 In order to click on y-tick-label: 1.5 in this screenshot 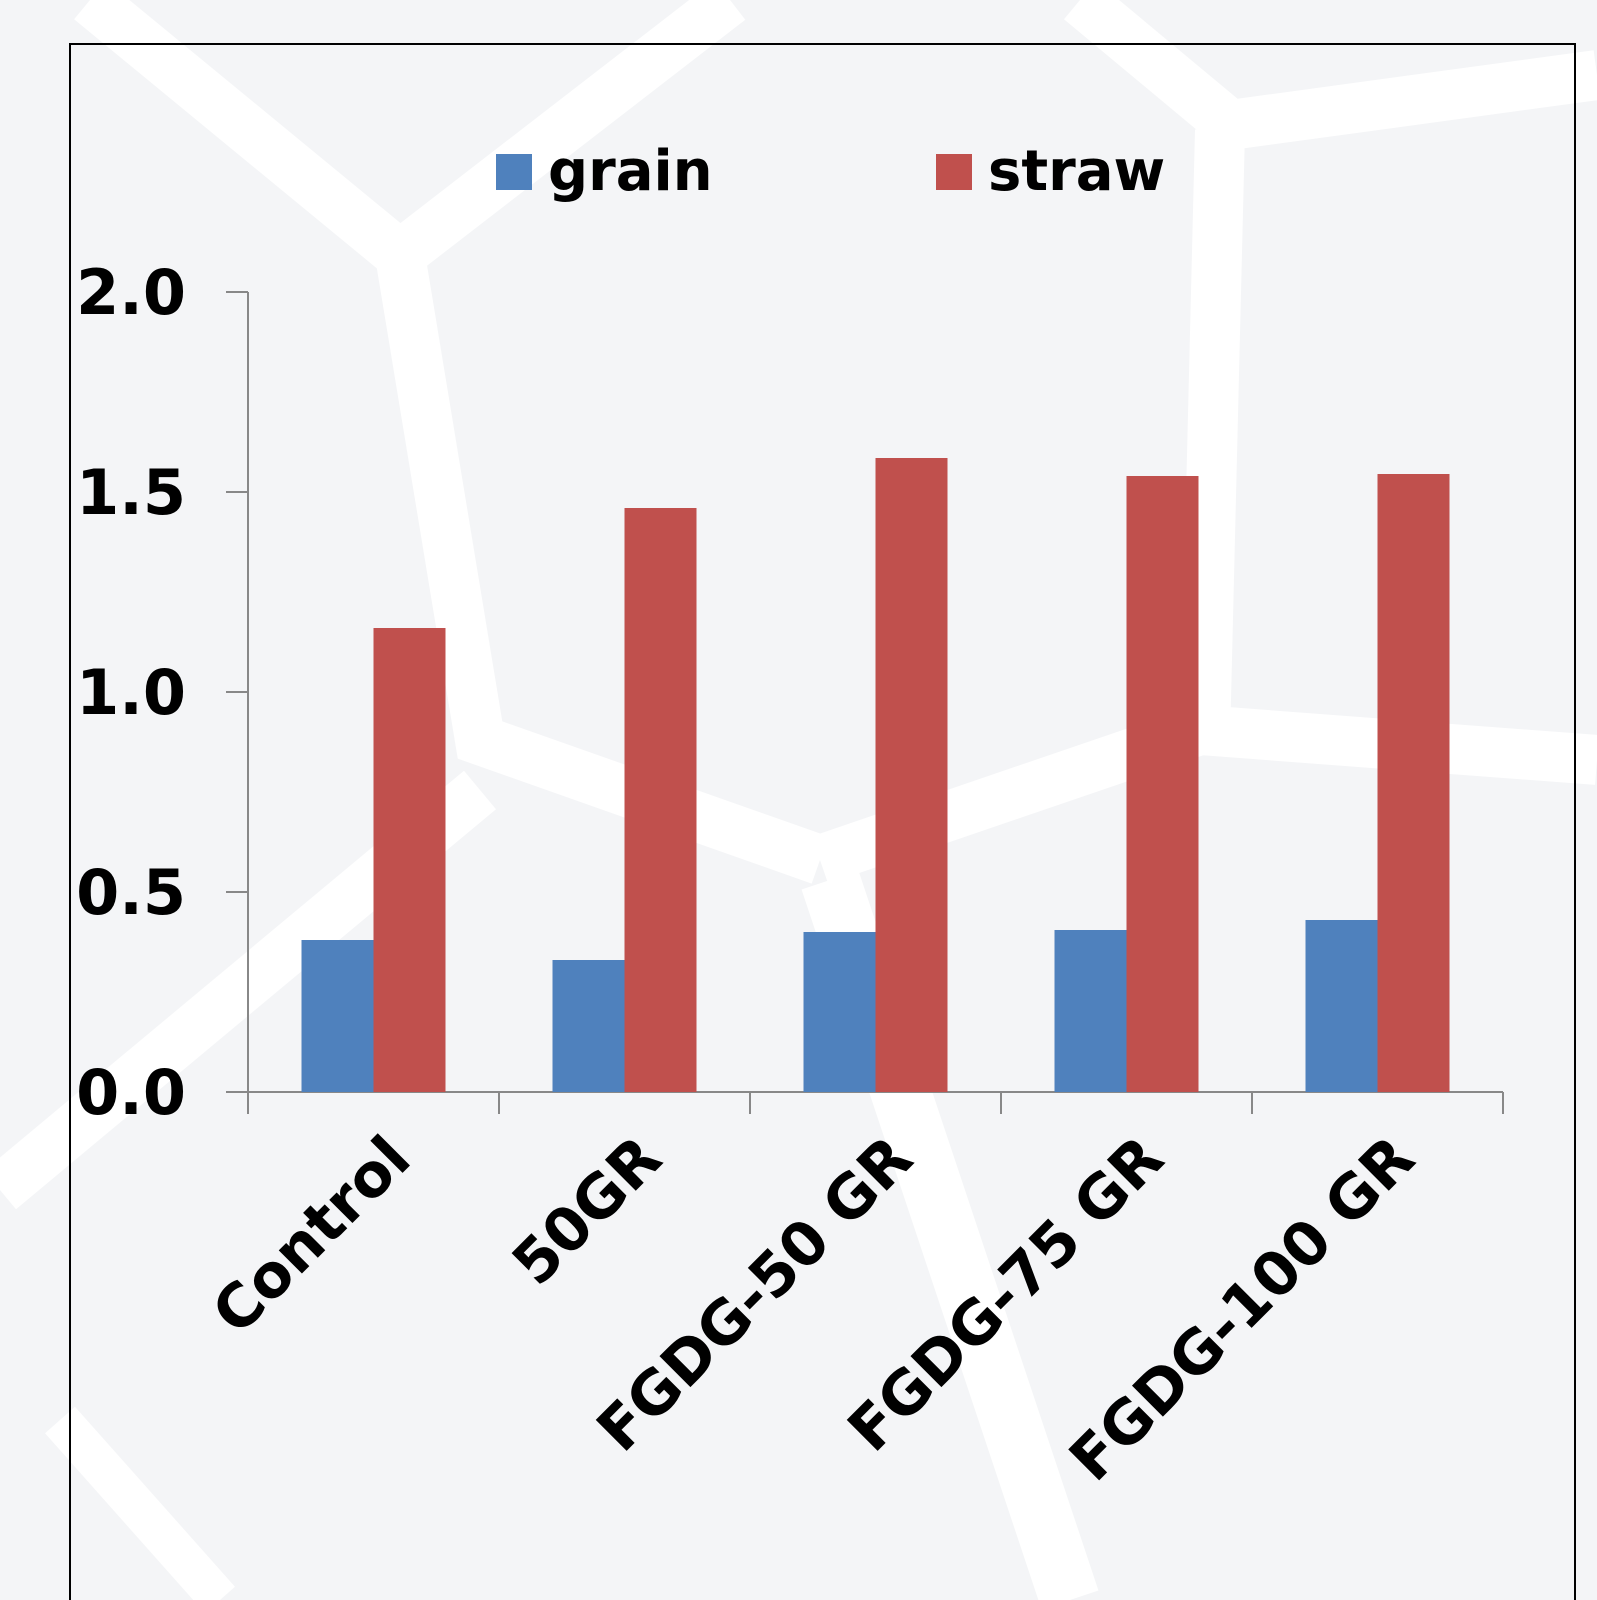, I will do `click(131, 492)`.